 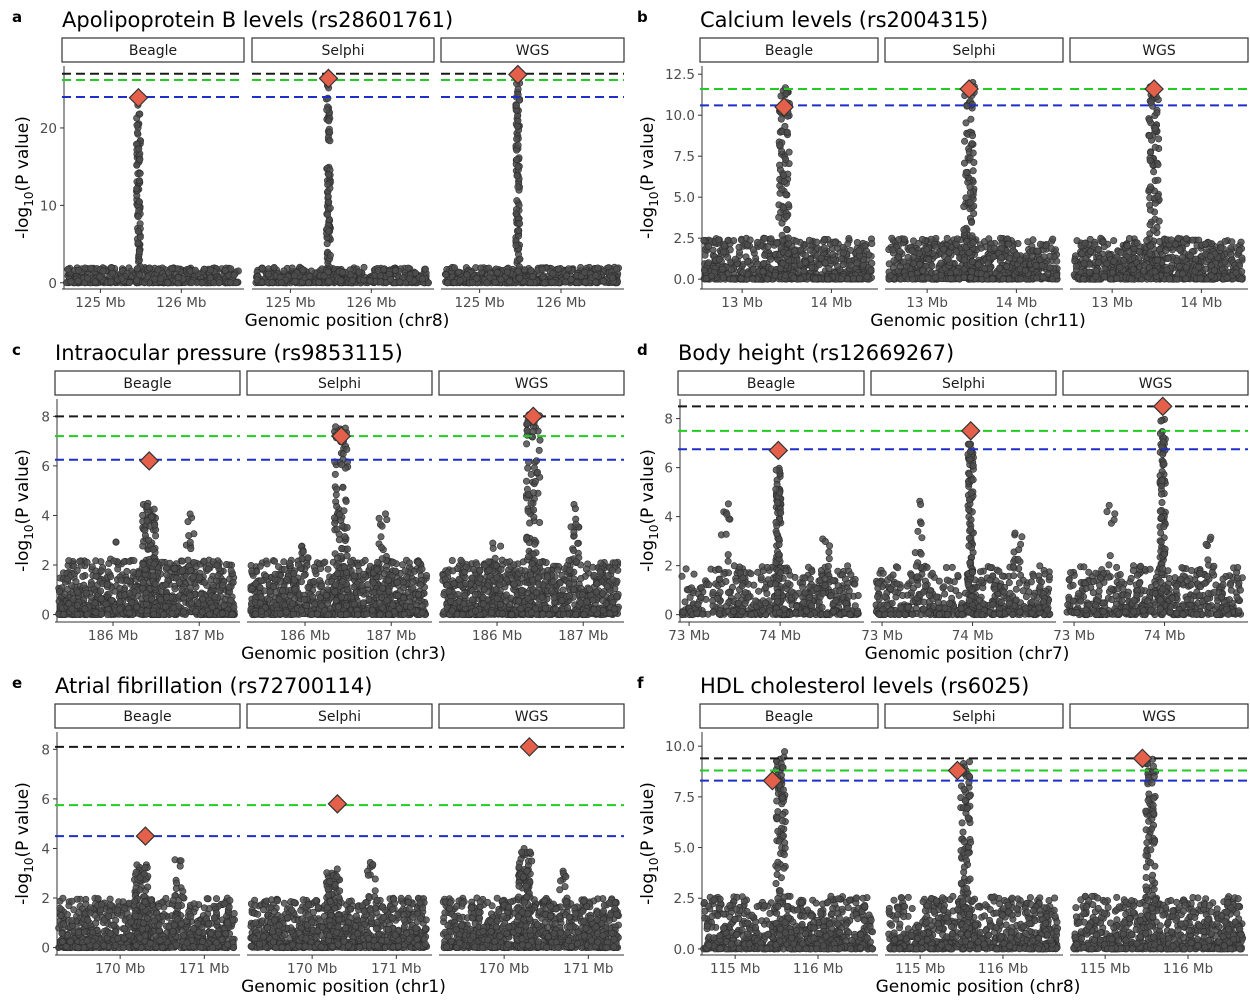 I want to click on lead-snp-marker, so click(x=138, y=97).